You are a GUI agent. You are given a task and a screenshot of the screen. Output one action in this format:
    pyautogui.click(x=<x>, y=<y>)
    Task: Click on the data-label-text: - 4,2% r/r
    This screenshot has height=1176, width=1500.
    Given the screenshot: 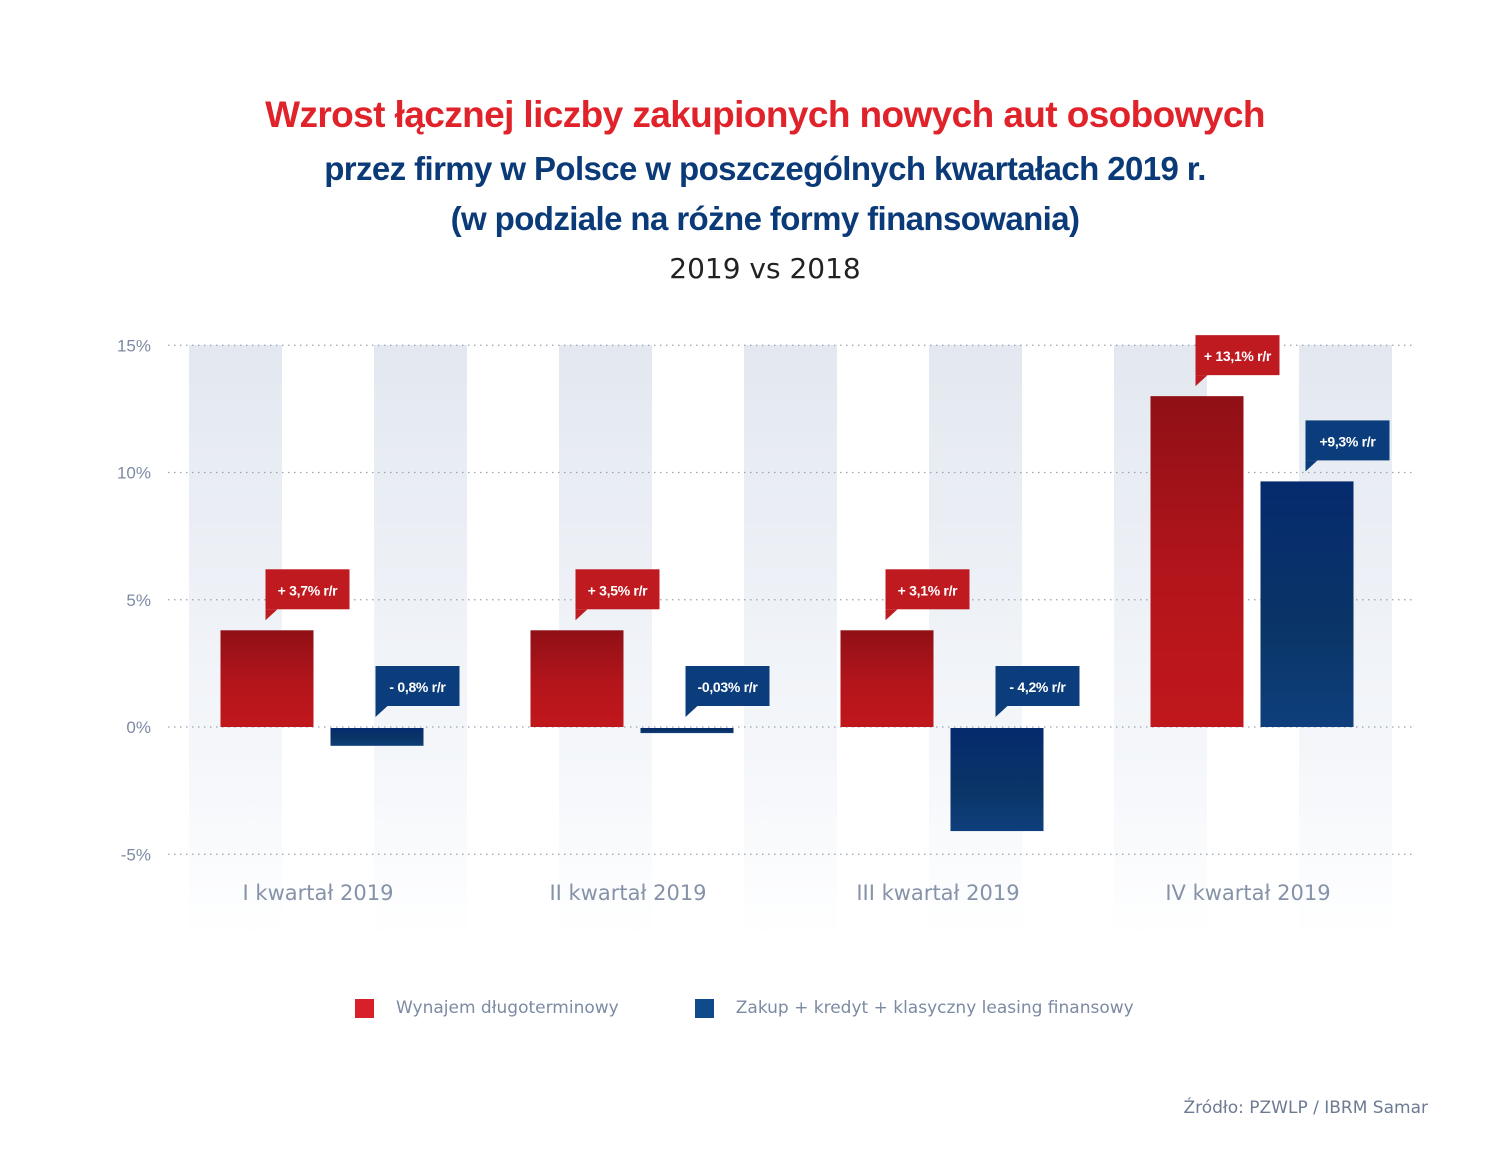 What is the action you would take?
    pyautogui.click(x=1037, y=687)
    